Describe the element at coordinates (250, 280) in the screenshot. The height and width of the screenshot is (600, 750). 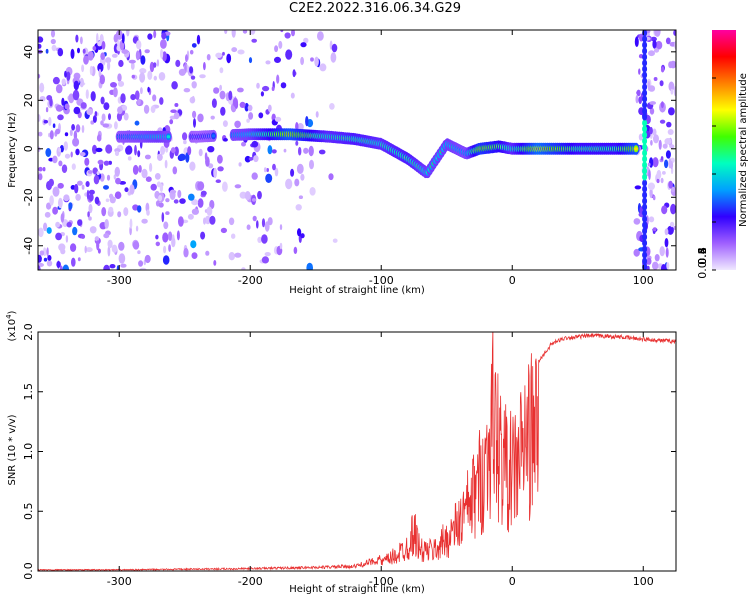
I see `x-tick-label: -200` at that location.